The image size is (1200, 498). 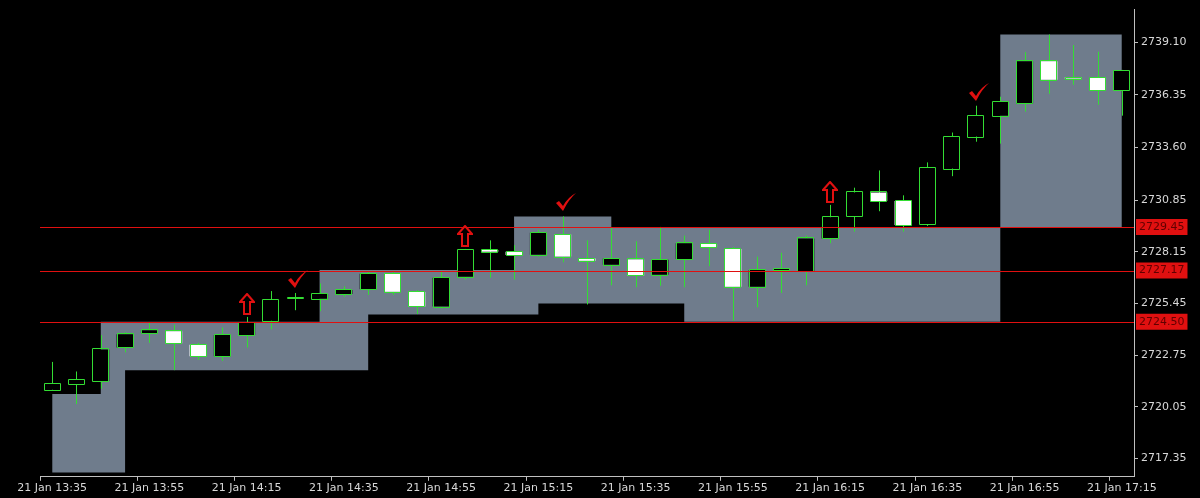 I want to click on x-tick-label: 21 Jan 16:55, so click(x=1024, y=488).